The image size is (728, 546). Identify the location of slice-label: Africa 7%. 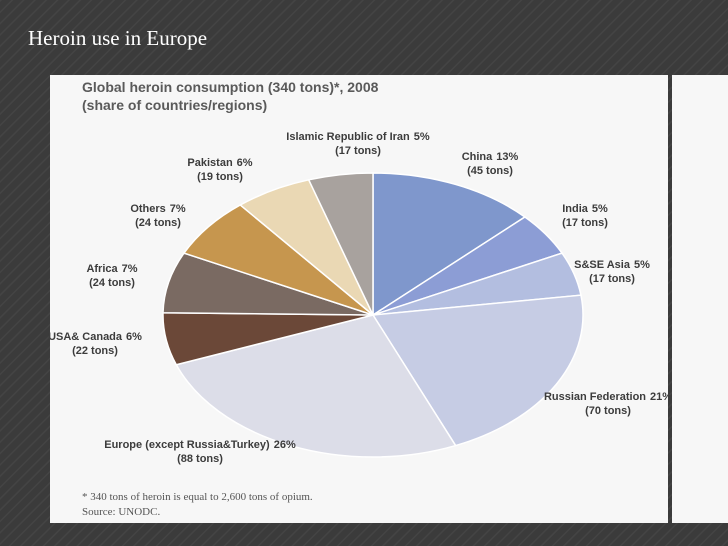
(111, 269).